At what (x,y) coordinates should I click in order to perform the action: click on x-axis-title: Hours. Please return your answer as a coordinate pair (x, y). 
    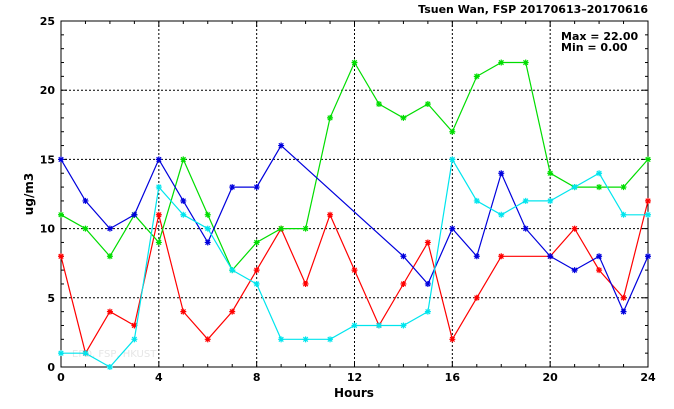
    Looking at the image, I should click on (354, 393).